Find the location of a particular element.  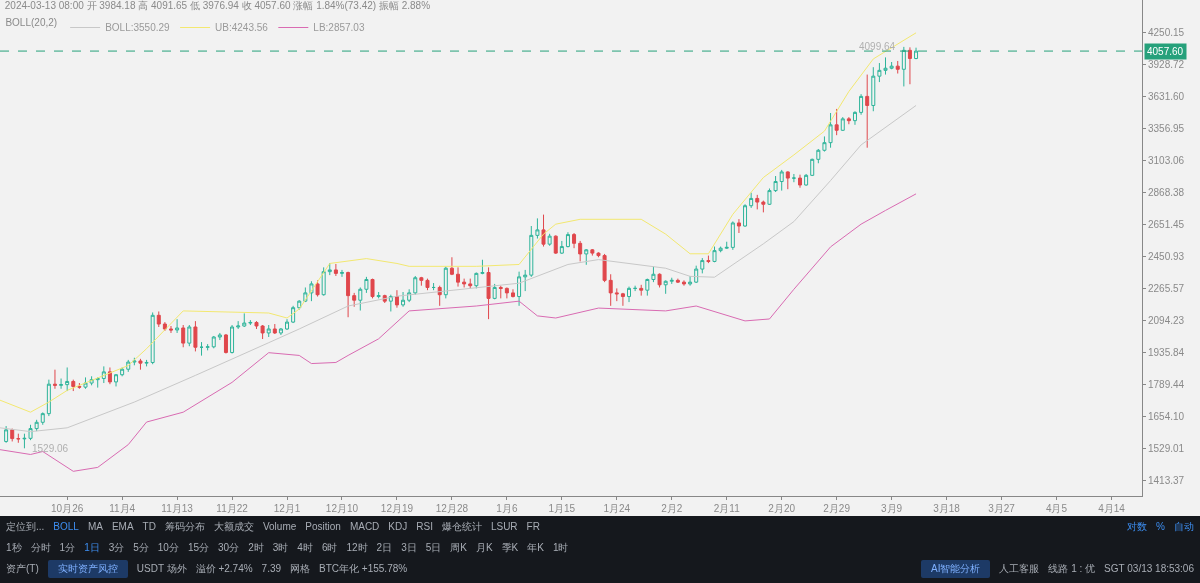

x-tick-label: 2月29 is located at coordinates (837, 508).